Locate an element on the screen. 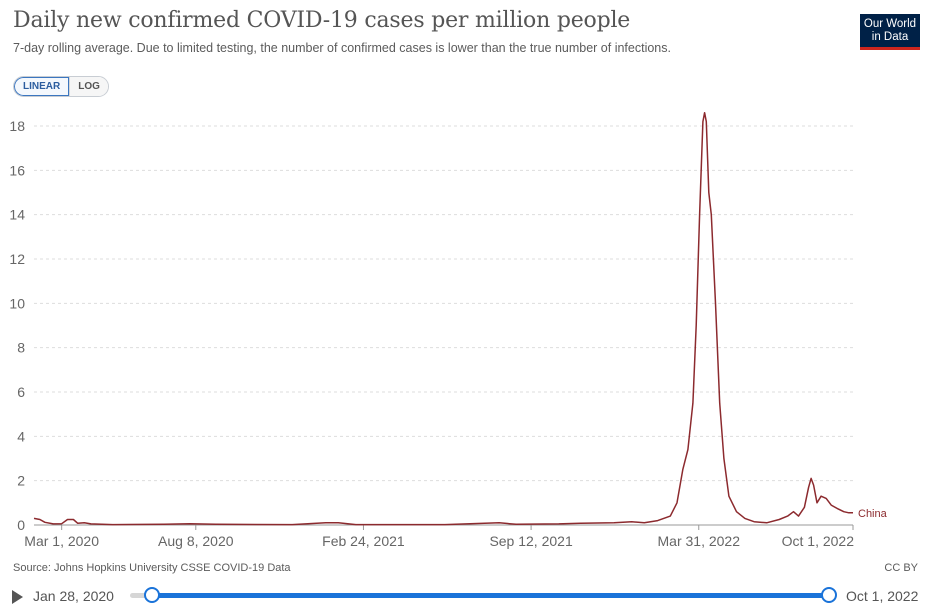 This screenshot has height=612, width=928. owid-logo: Our World in Data is located at coordinates (890, 32).